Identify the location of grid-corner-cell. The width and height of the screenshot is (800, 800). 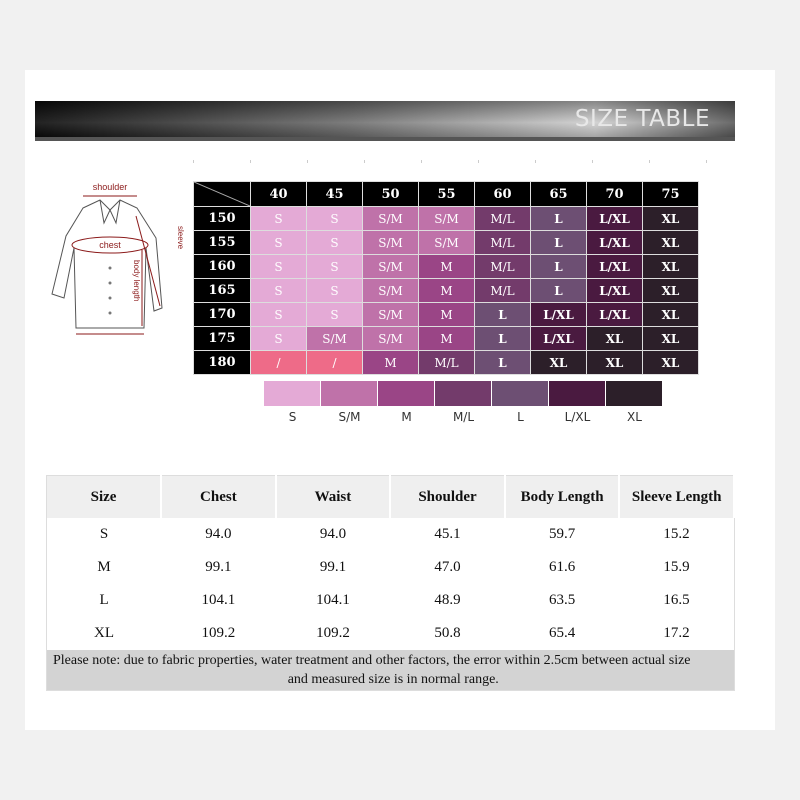
(222, 194).